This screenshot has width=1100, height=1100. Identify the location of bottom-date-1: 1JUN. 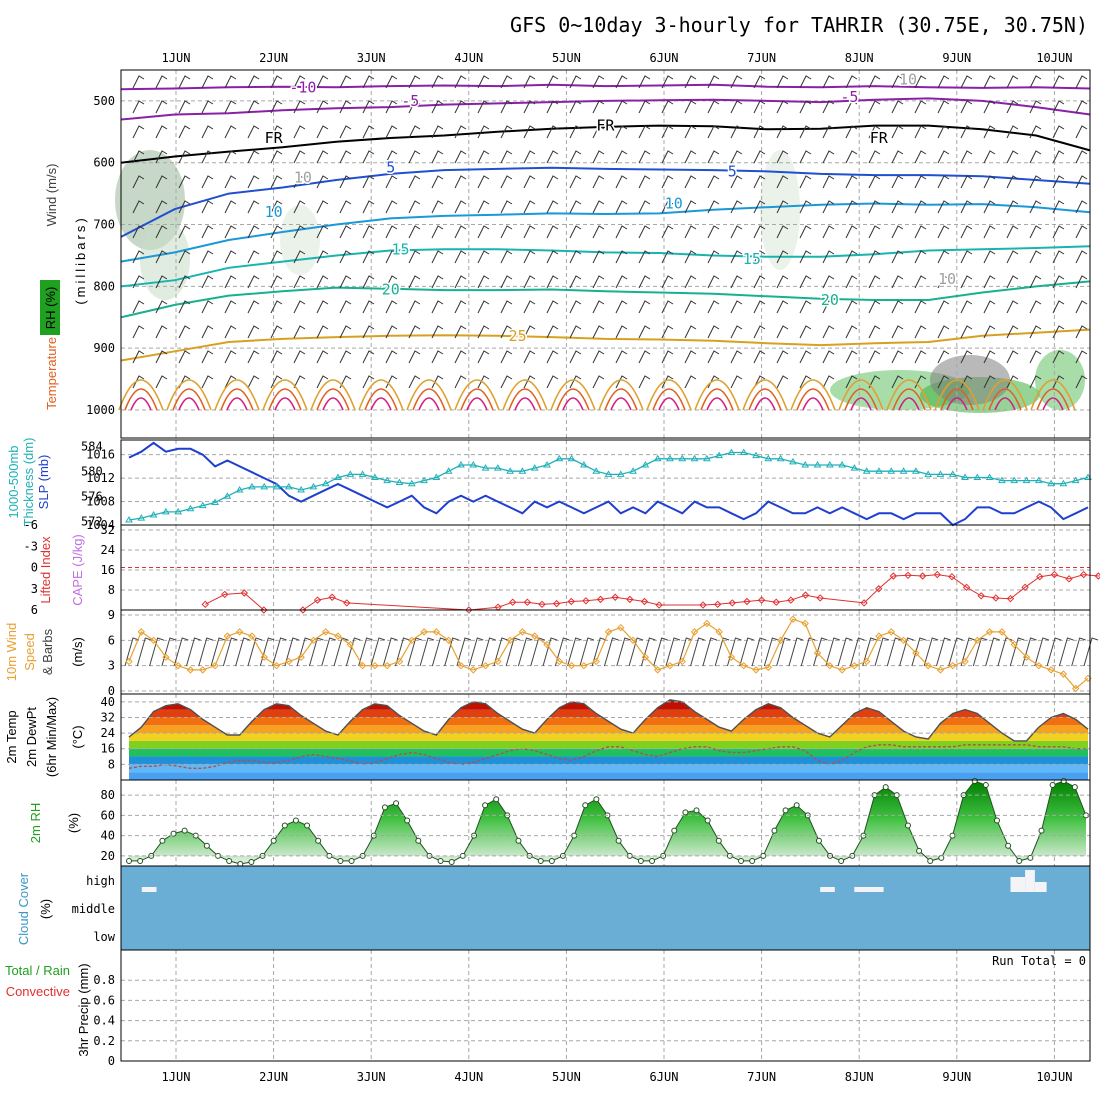
(176, 1077).